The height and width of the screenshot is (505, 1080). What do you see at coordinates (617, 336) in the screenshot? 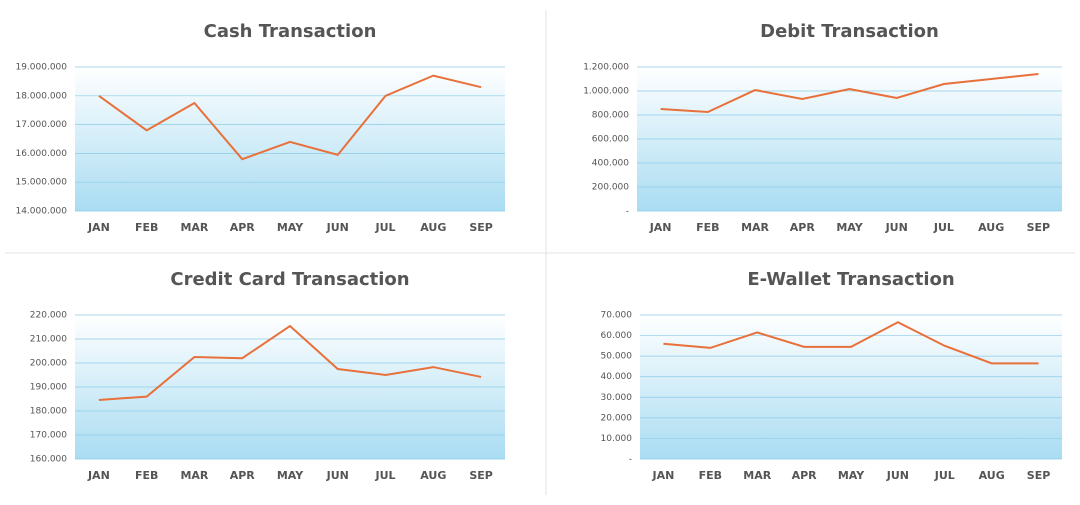
I see `y-tick-label: 60.000` at bounding box center [617, 336].